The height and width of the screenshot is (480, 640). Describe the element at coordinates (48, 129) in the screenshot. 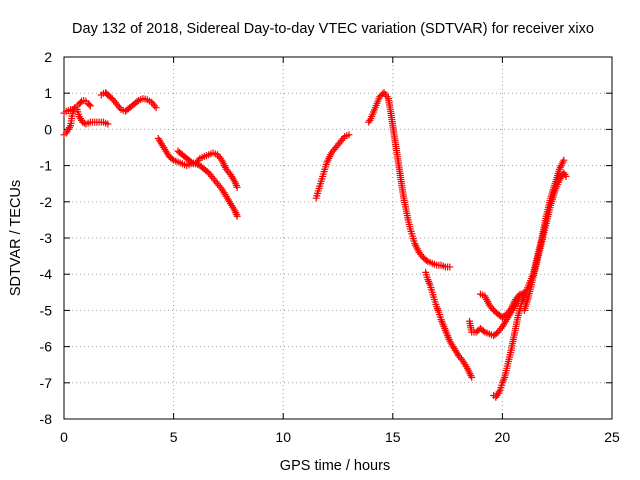

I see `y-tick-label: 0` at that location.